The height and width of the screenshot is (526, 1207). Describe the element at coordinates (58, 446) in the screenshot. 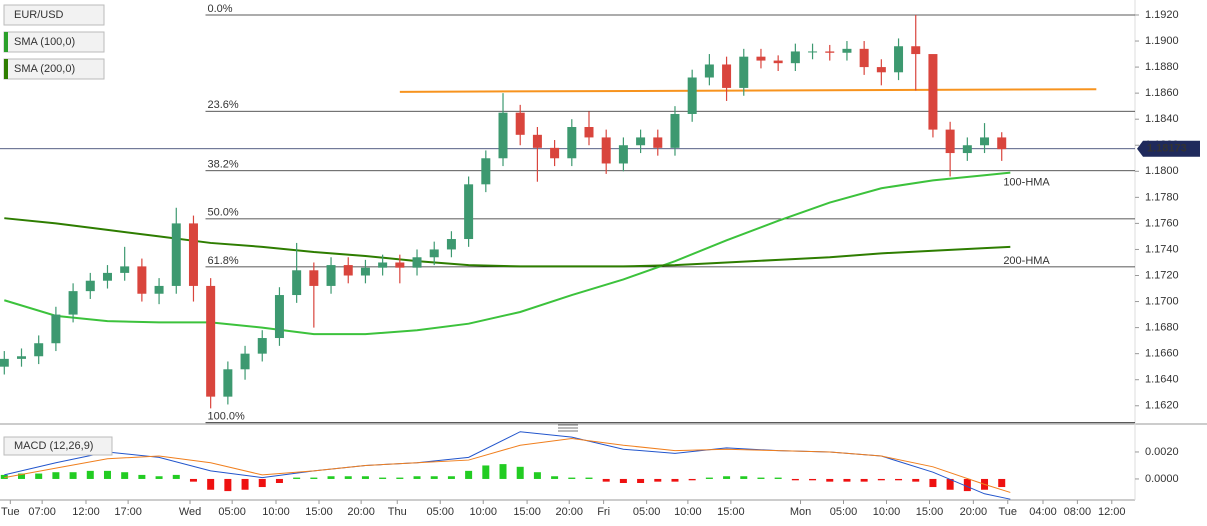

I see `legend-box` at that location.